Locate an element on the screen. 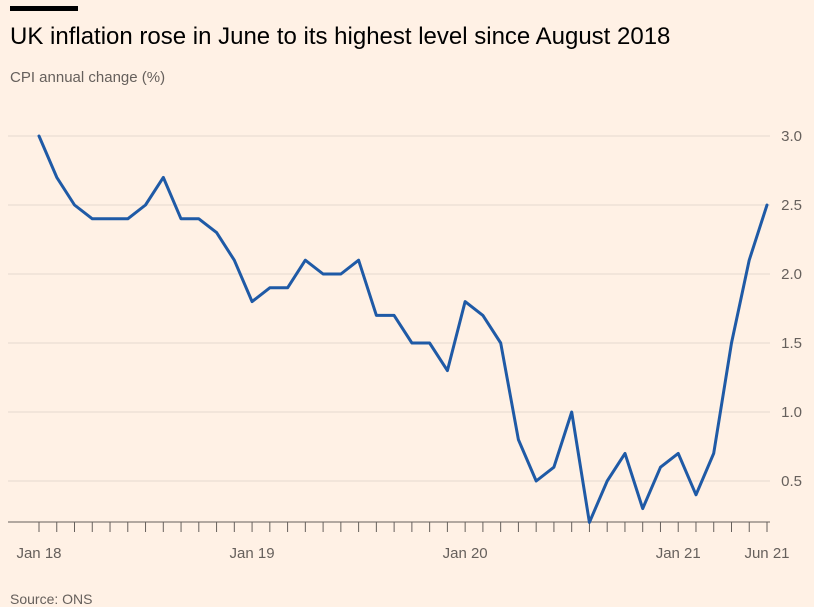 The width and height of the screenshot is (814, 607). y-tick-label: 3.0 is located at coordinates (791, 136).